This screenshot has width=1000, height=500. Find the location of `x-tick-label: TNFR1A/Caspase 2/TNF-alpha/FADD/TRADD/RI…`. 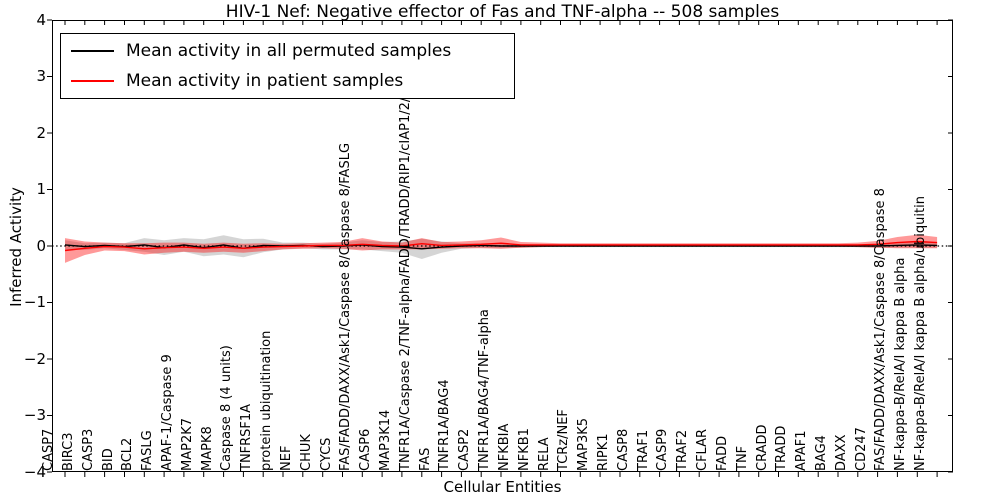

x-tick-label: TNFR1A/Caspase 2/TNF-alpha/FADD/TRADD/RI… is located at coordinates (405, 263).